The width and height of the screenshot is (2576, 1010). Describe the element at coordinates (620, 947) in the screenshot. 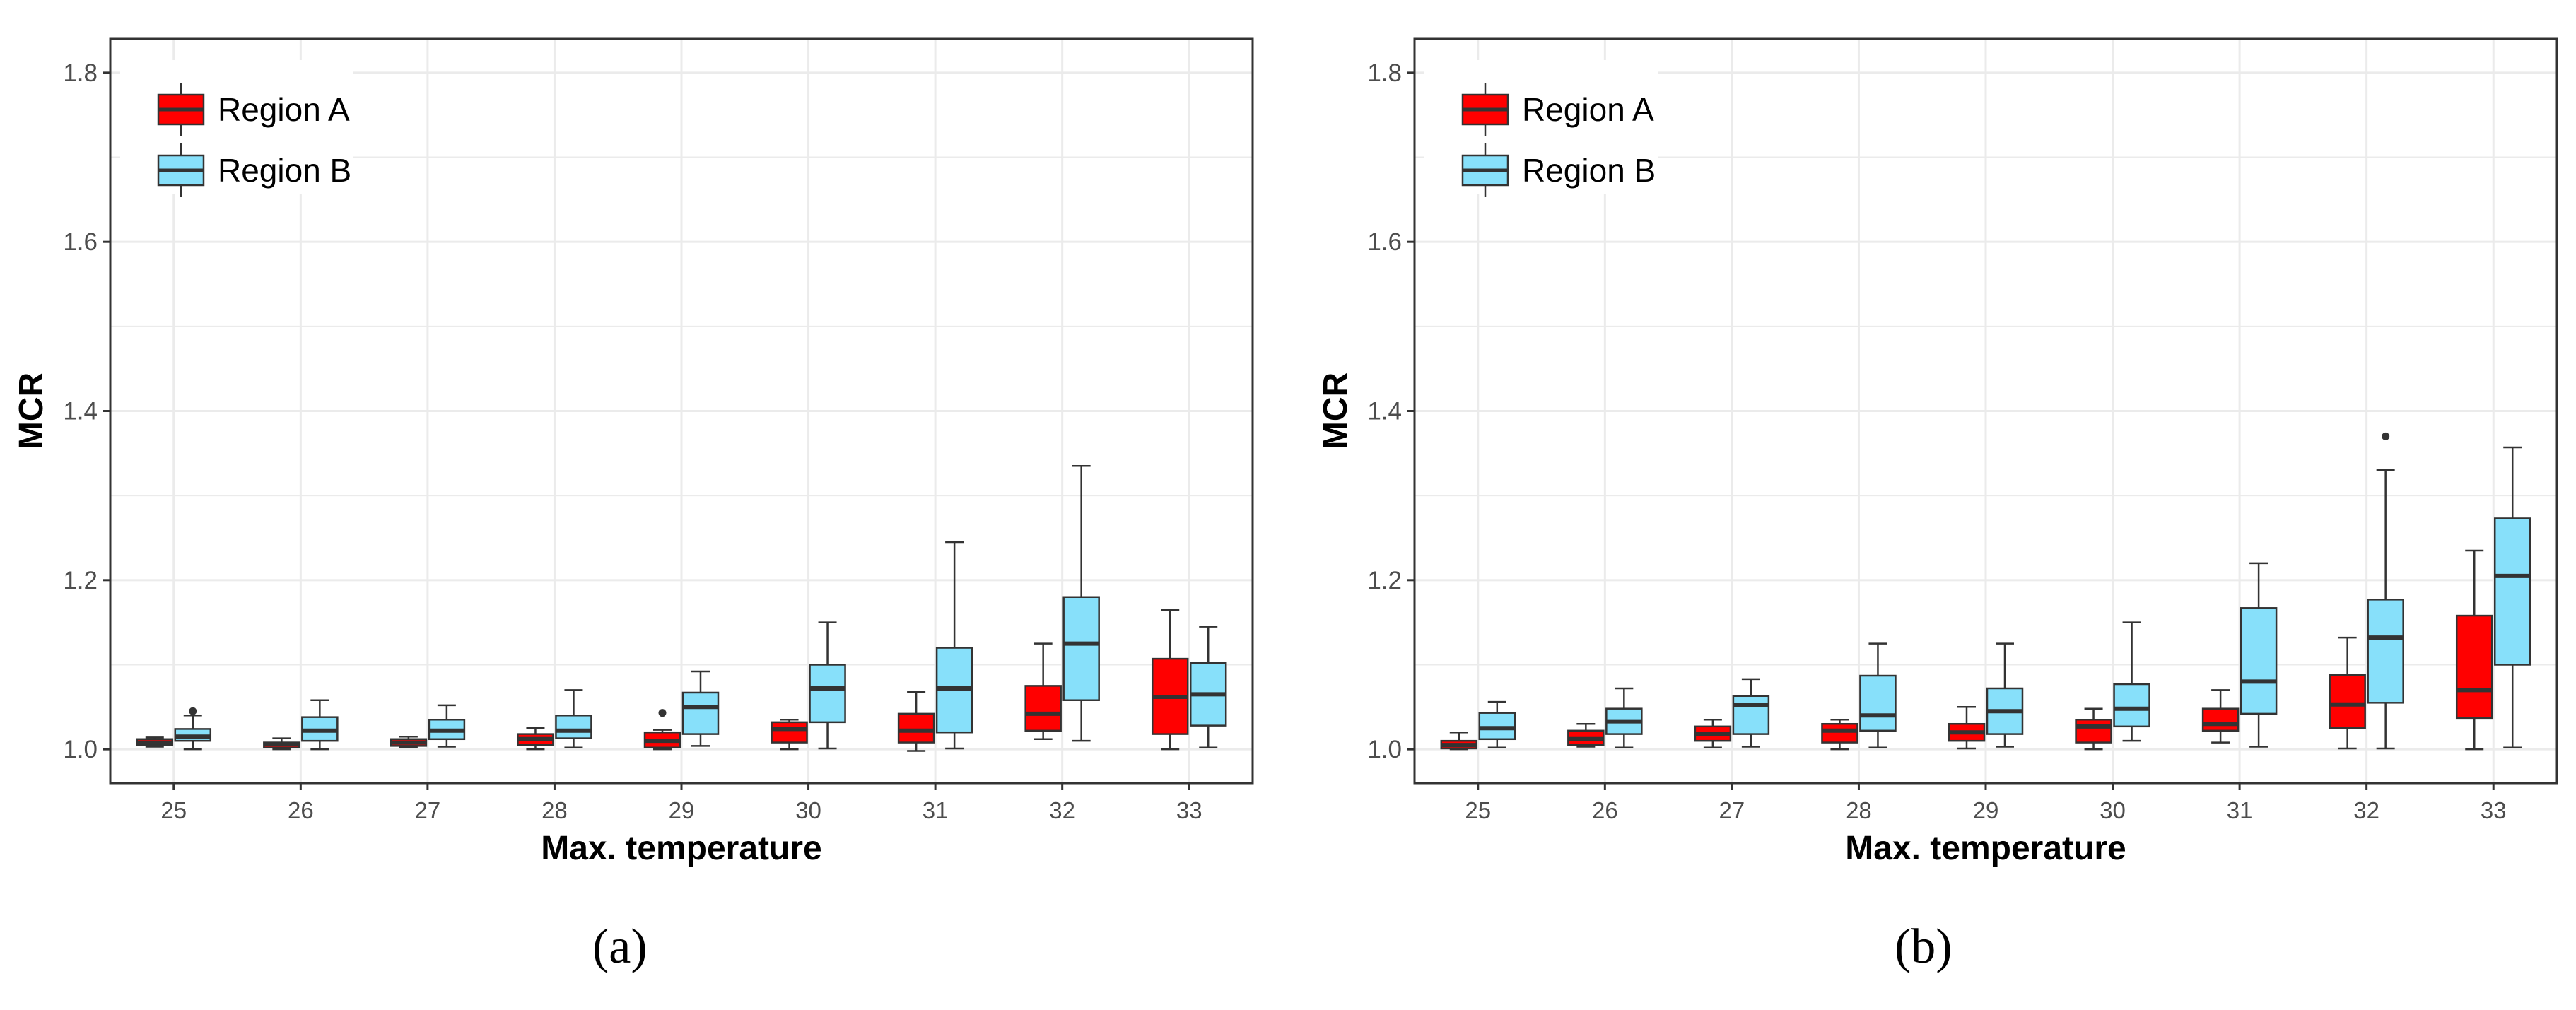

I see `panel-label-a: (a)` at that location.